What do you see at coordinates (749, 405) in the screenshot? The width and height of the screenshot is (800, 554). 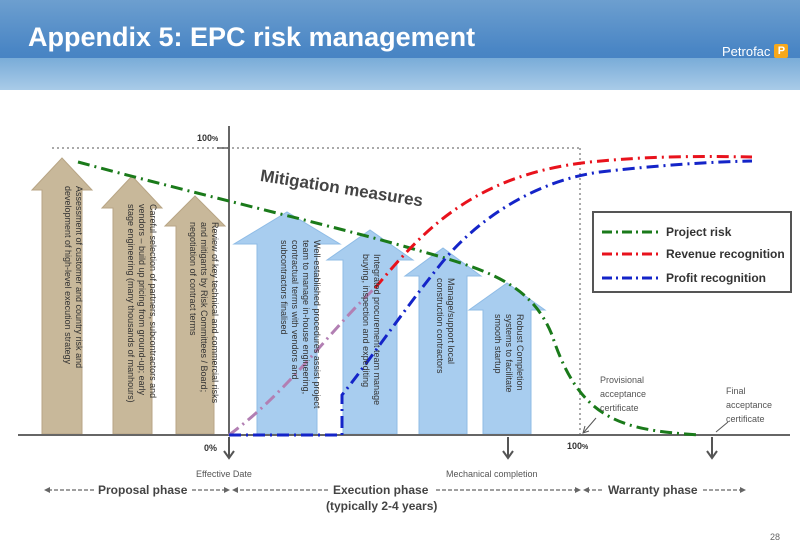 I see `final-cert-label: Final acceptance certificate` at bounding box center [749, 405].